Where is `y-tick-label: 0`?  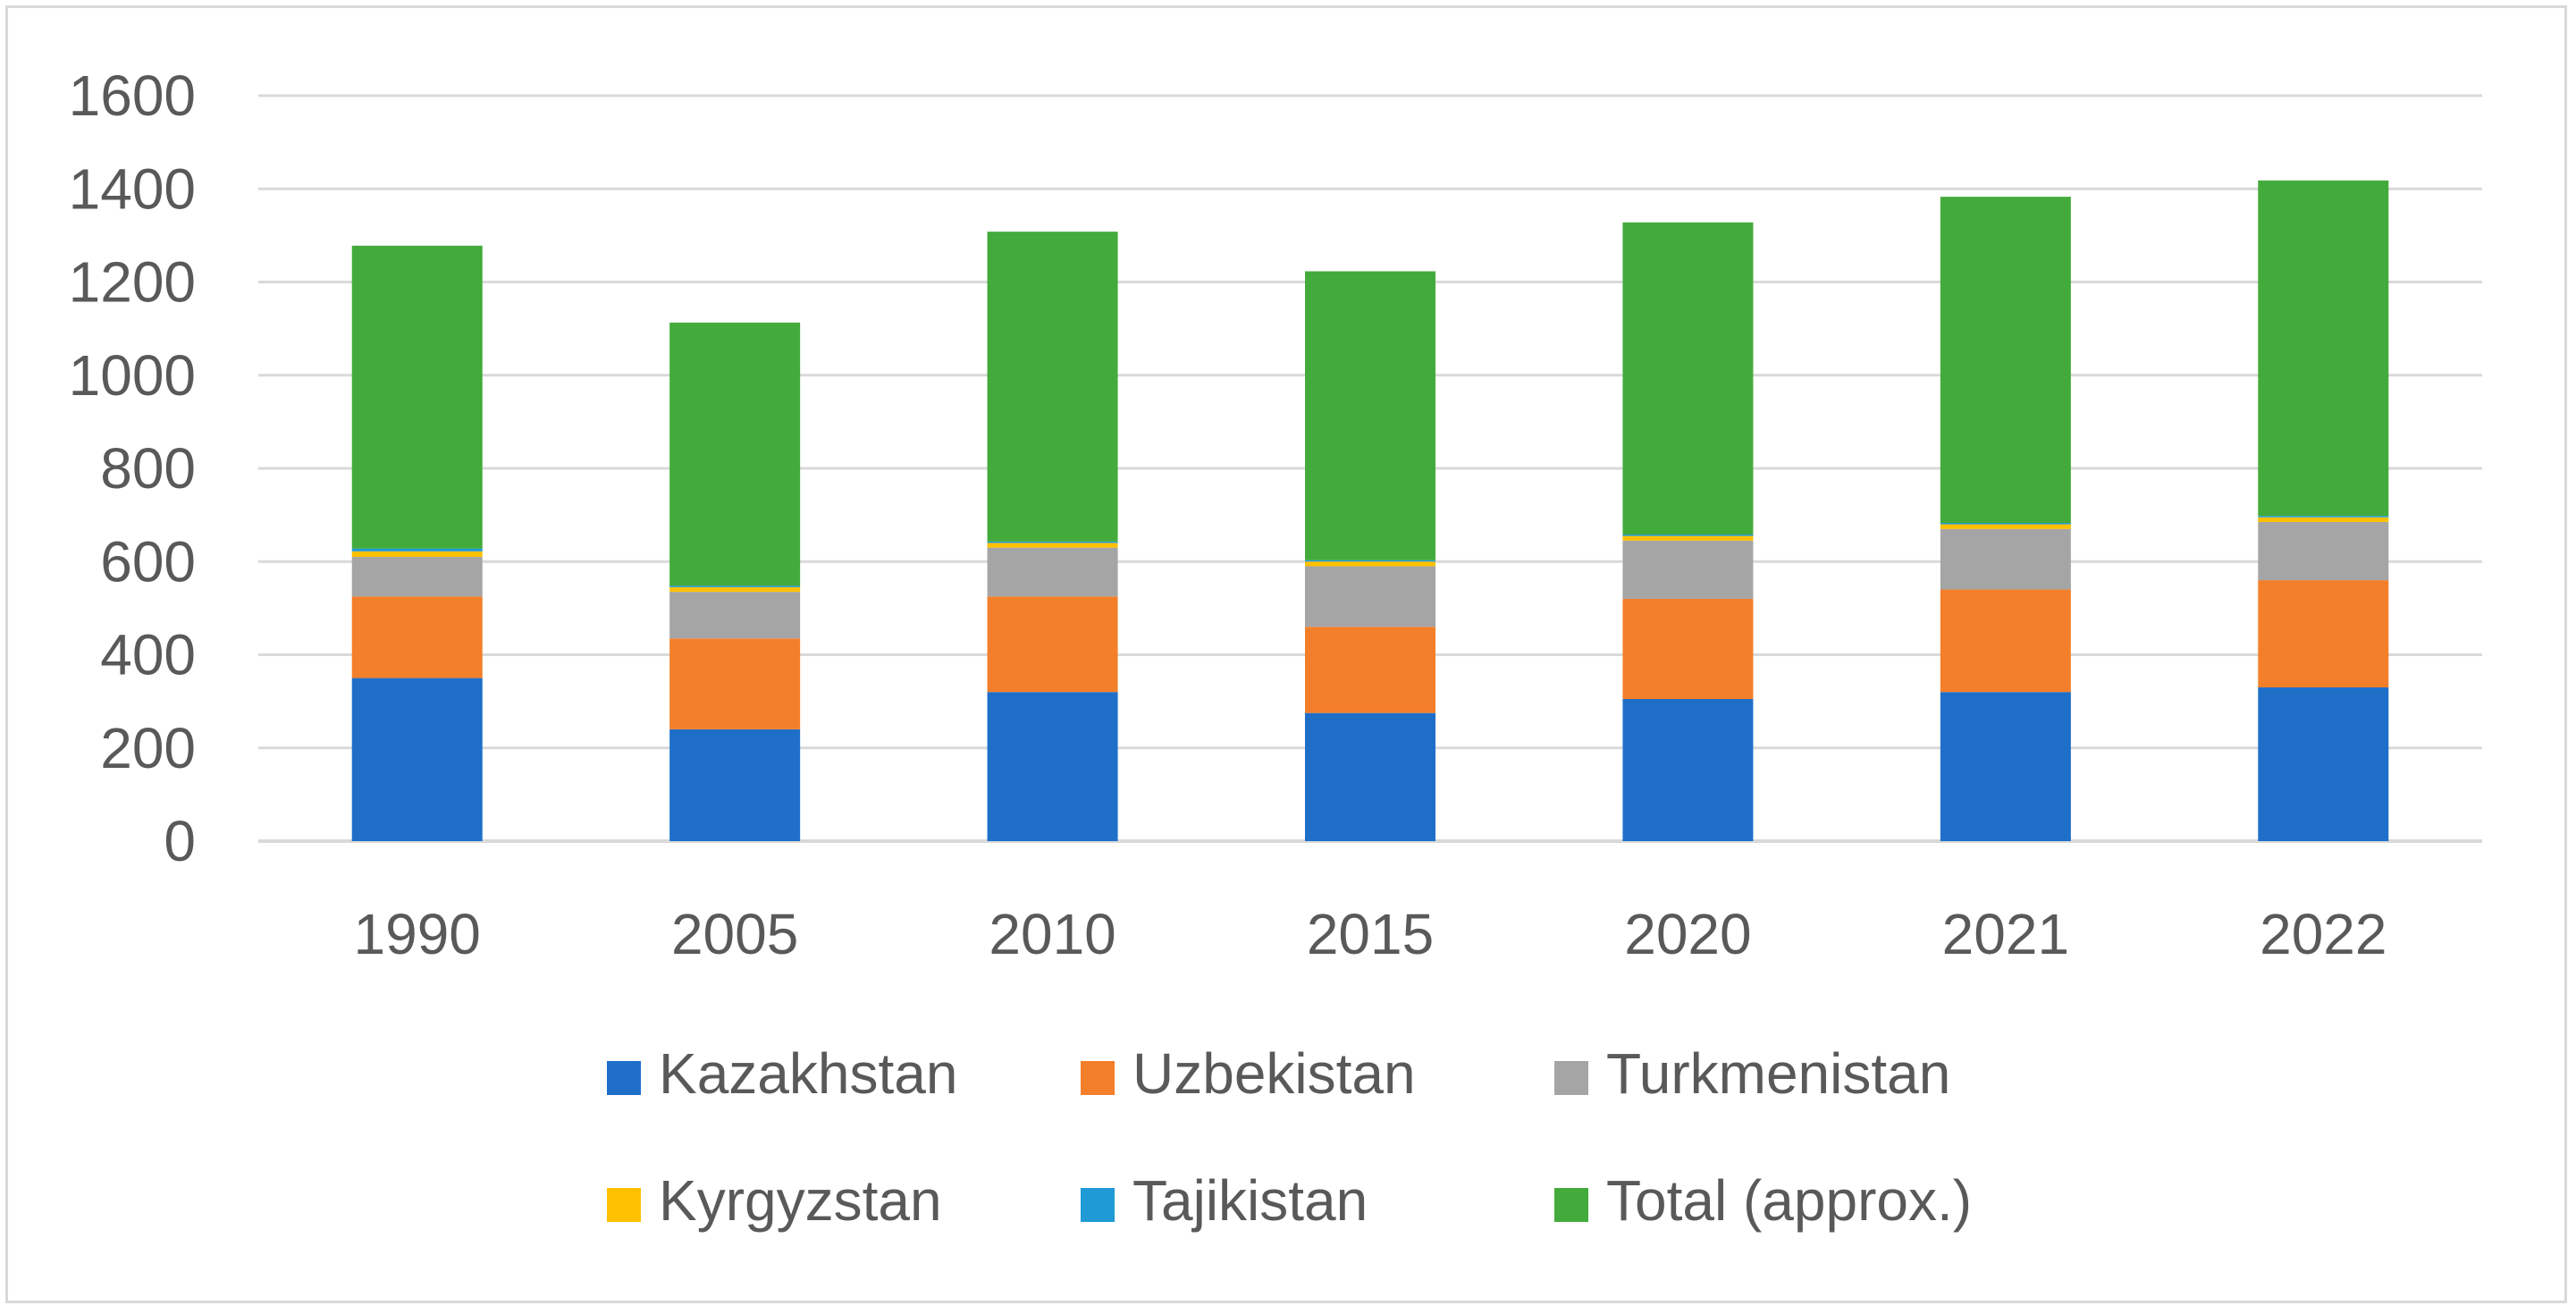
y-tick-label: 0 is located at coordinates (180, 841).